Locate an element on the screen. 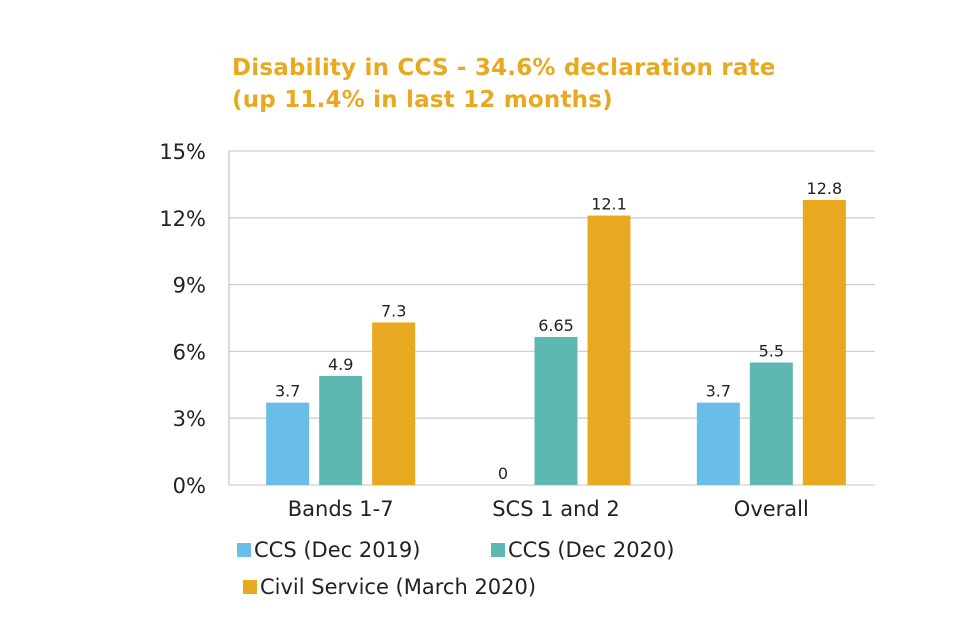 The height and width of the screenshot is (640, 960). y-tick-label: 6% is located at coordinates (189, 352).